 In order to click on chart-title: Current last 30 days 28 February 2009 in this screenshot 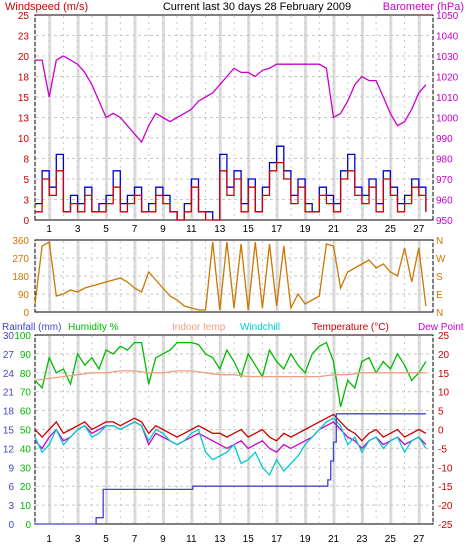, I will do `click(257, 7)`.